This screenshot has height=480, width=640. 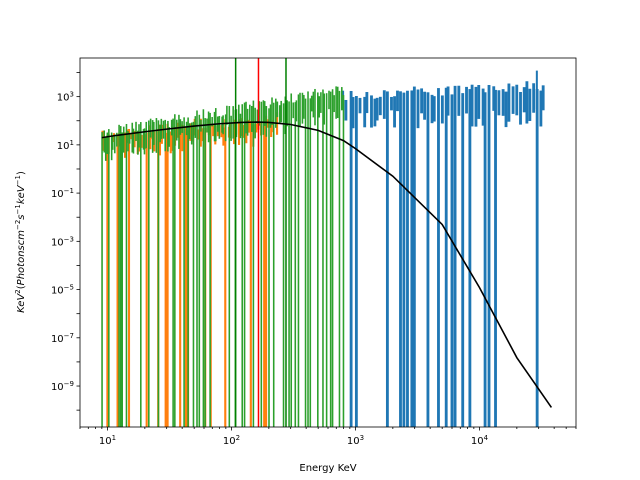 I want to click on x-tick-label: 10¹, so click(x=107, y=440).